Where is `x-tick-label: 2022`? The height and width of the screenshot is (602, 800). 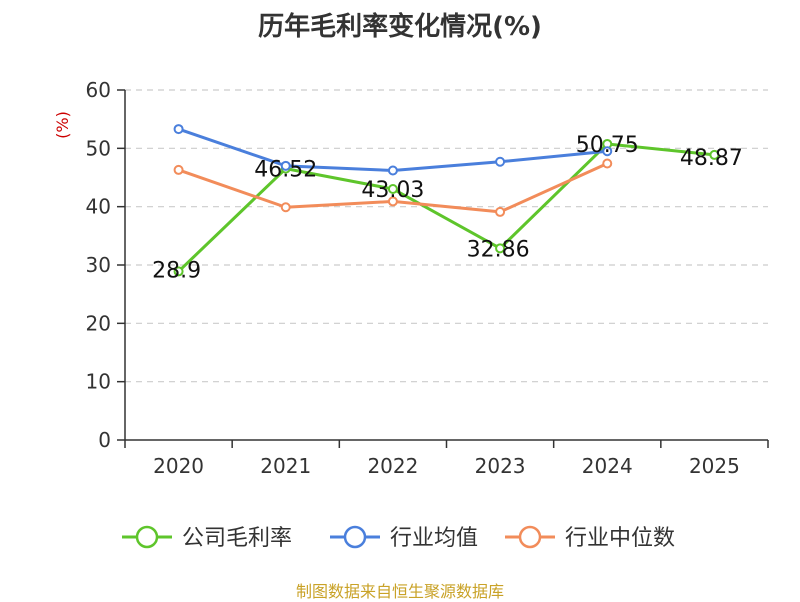
x-tick-label: 2022 is located at coordinates (392, 466).